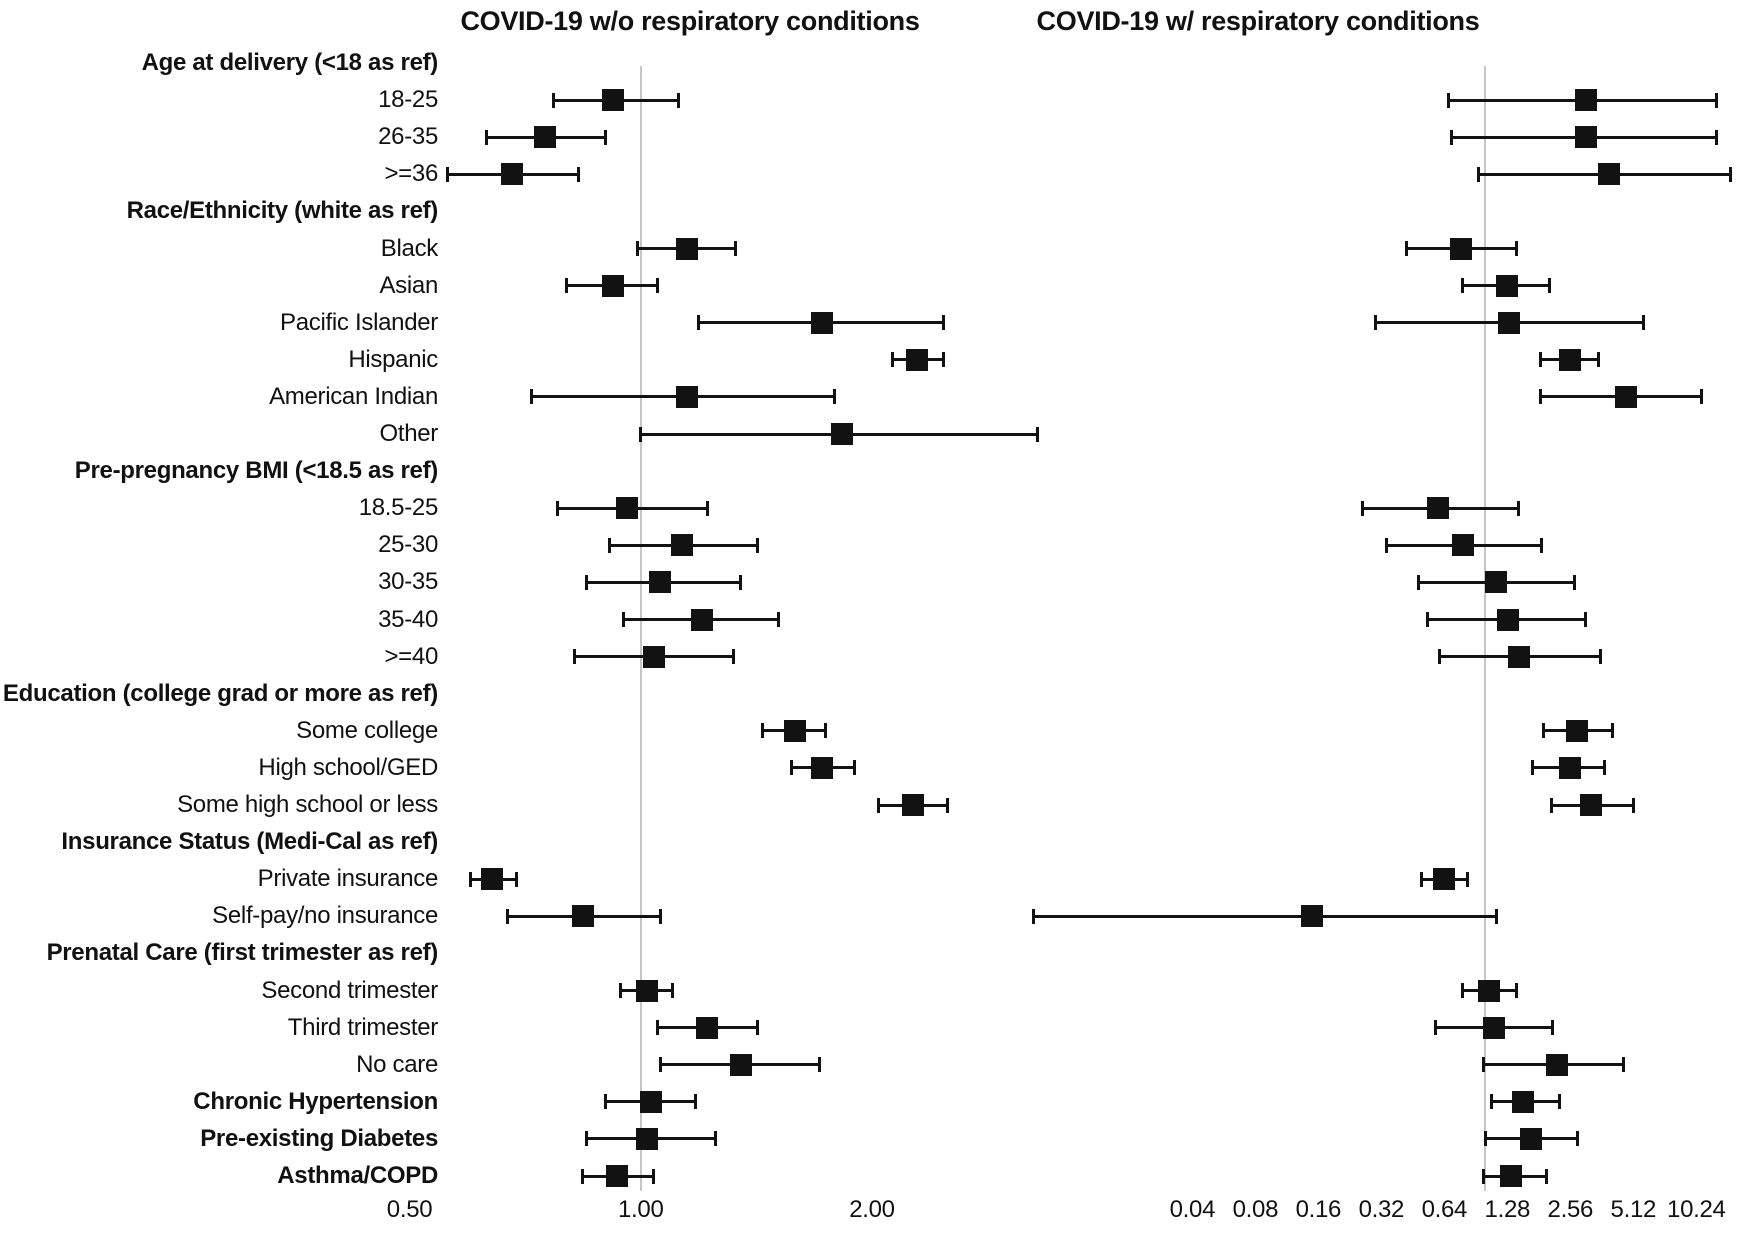 This screenshot has height=1241, width=1750. What do you see at coordinates (409, 1209) in the screenshot?
I see `x-axis-tick-label: 0.50` at bounding box center [409, 1209].